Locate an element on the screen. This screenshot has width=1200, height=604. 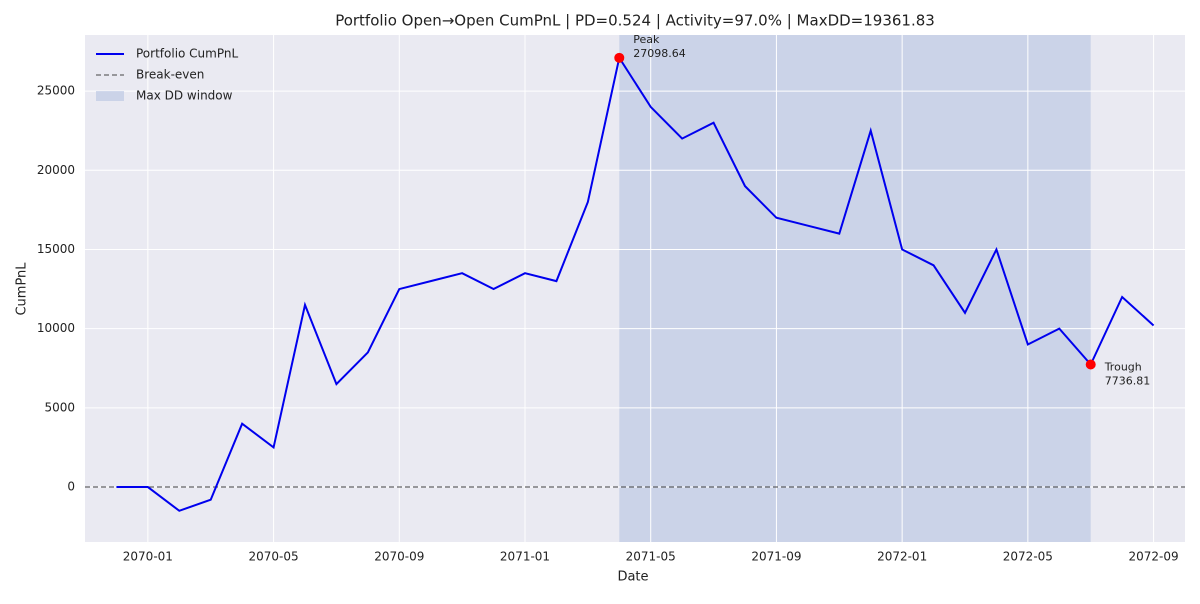
peak-value-label: 27098.64 is located at coordinates (659, 53).